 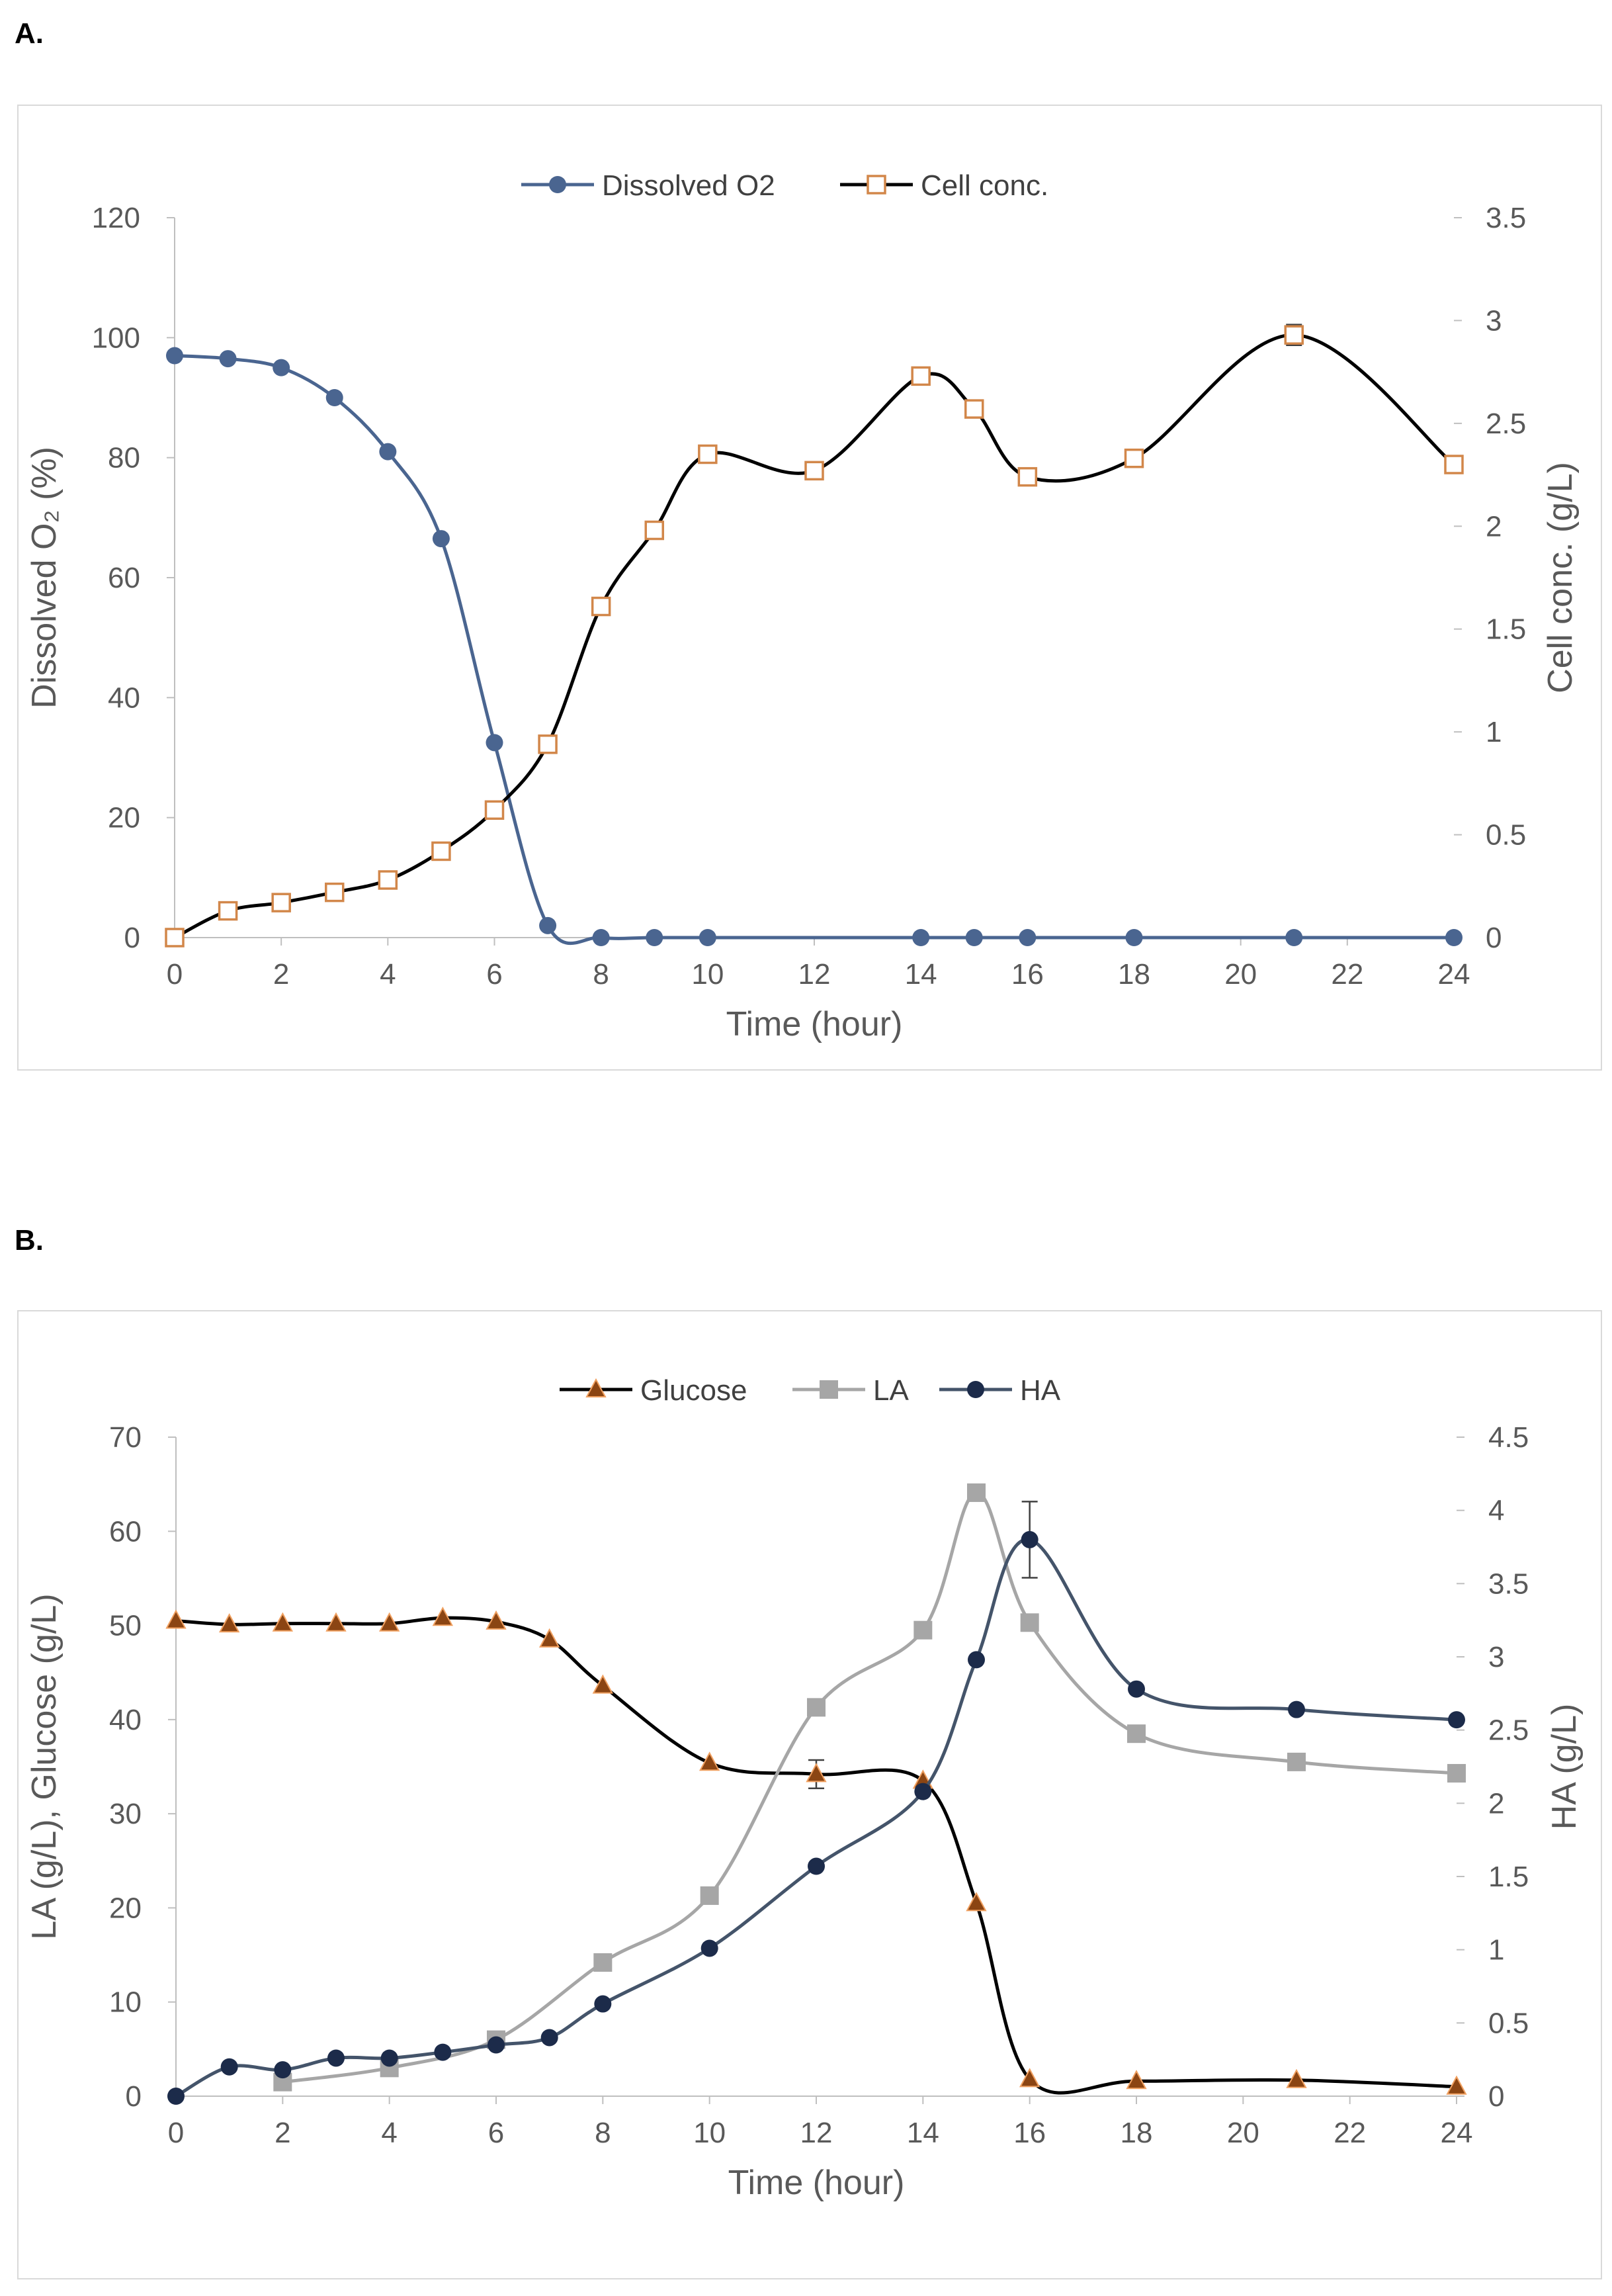 I want to click on y2-tick-label: 4.5, so click(x=1508, y=1437).